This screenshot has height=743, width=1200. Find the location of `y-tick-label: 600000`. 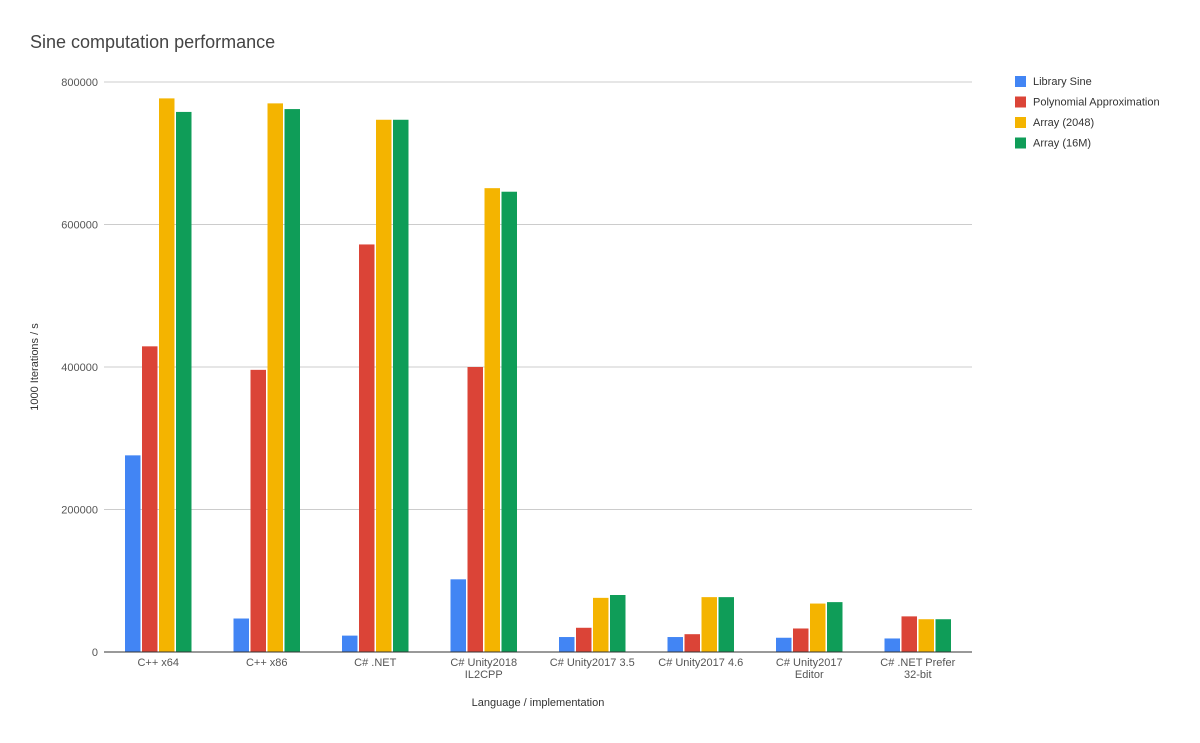

y-tick-label: 600000 is located at coordinates (79, 226).